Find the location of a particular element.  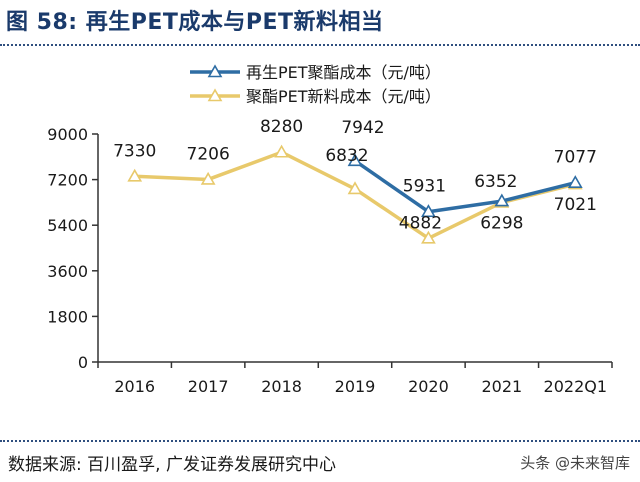

x-tick-label: 2017 is located at coordinates (208, 386).